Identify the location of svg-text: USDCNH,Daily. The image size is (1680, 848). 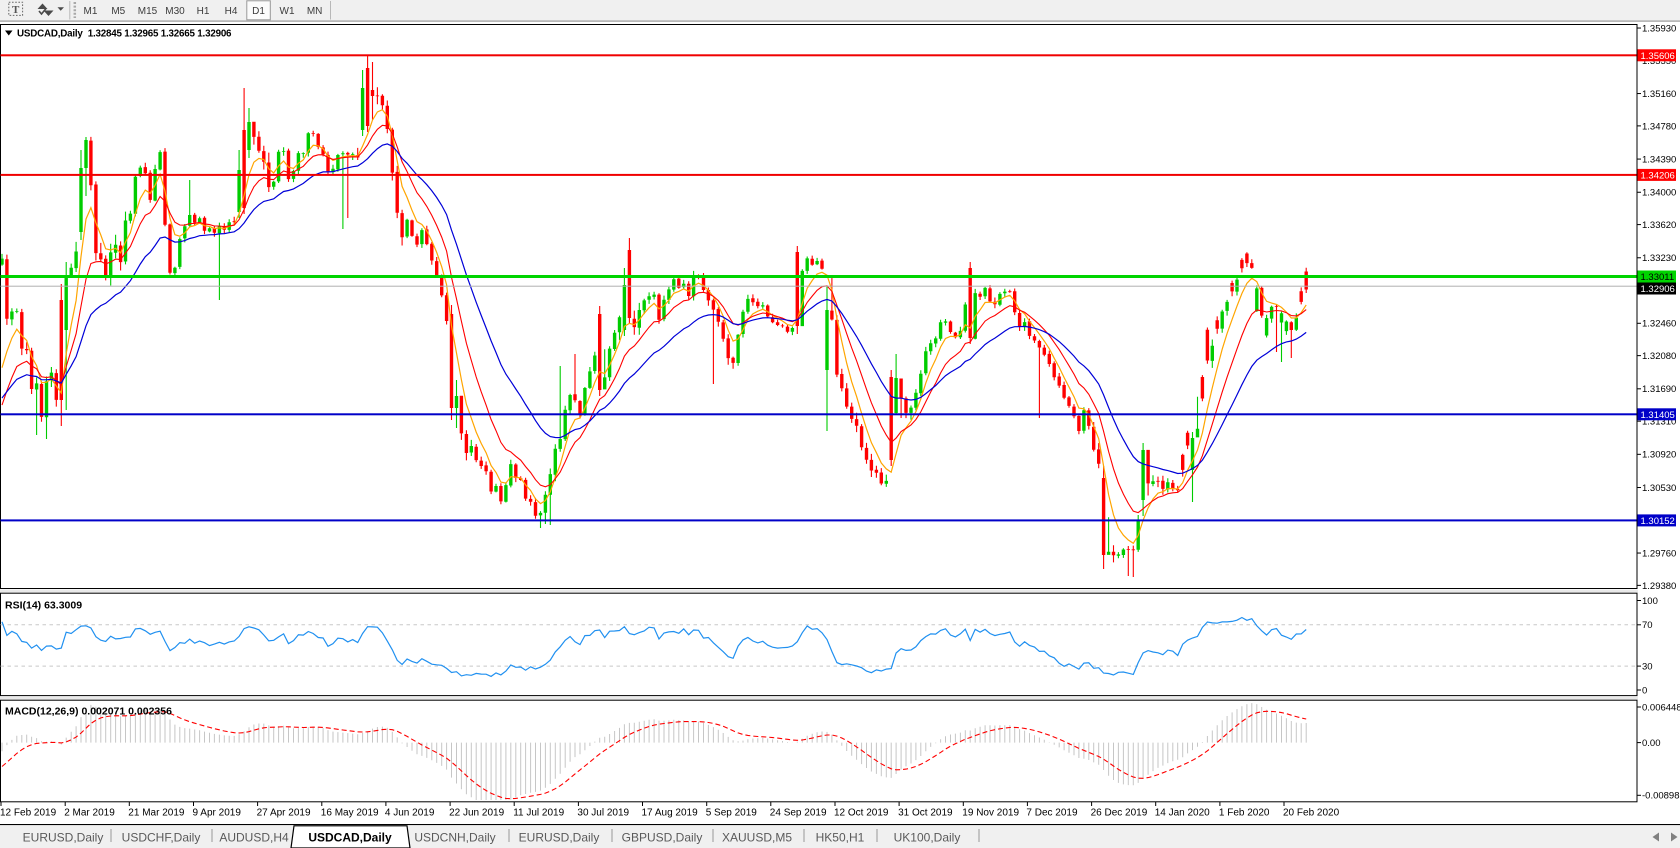
(454, 838).